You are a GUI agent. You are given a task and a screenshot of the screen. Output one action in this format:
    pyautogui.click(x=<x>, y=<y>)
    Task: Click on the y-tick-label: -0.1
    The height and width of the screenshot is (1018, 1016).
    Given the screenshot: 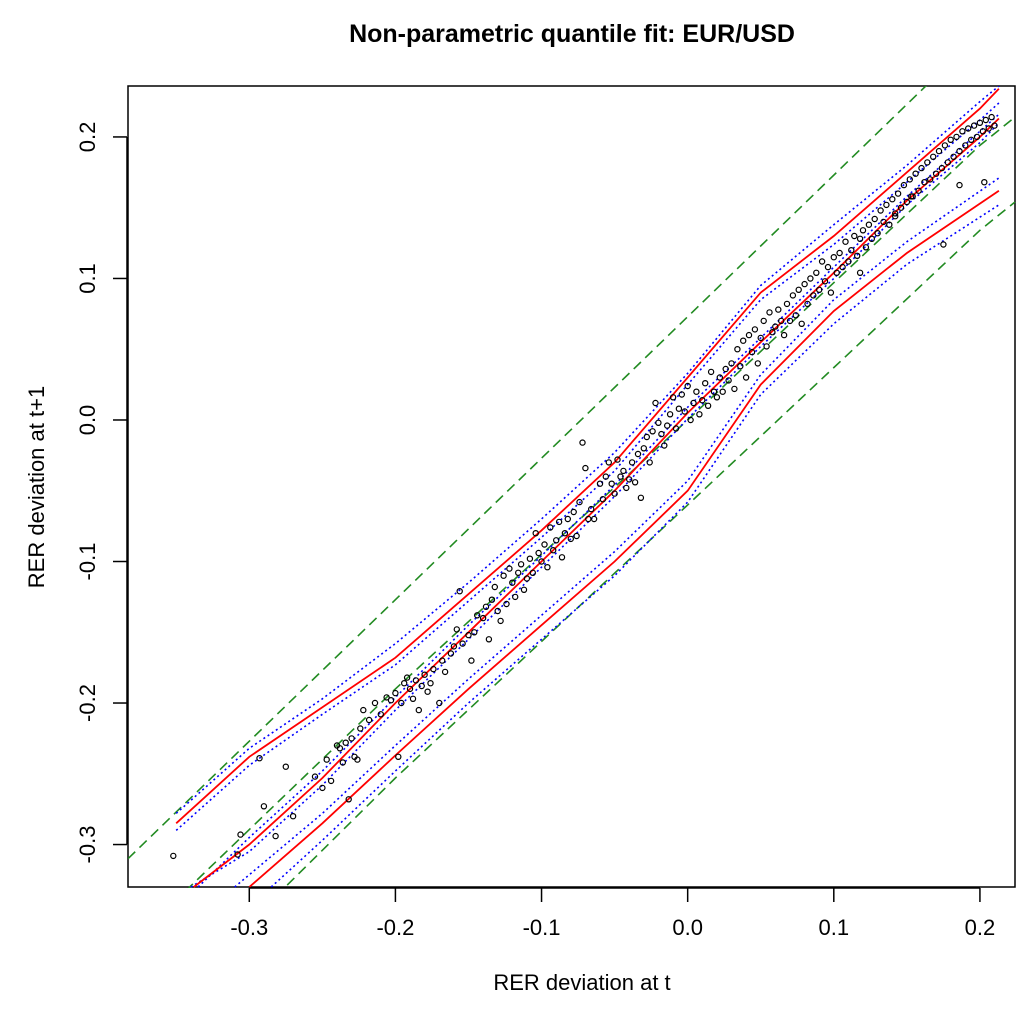 What is the action you would take?
    pyautogui.click(x=87, y=562)
    